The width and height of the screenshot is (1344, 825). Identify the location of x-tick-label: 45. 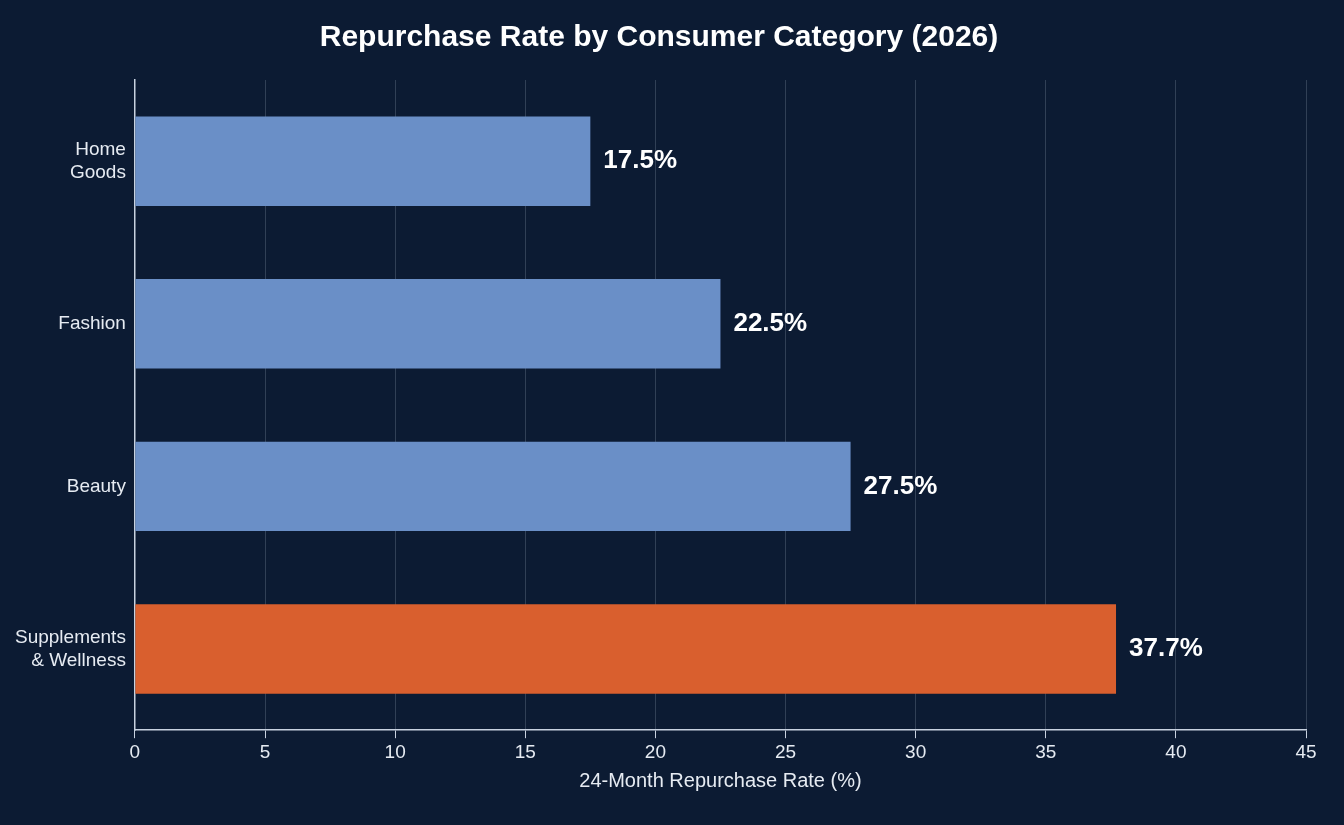
(1306, 751).